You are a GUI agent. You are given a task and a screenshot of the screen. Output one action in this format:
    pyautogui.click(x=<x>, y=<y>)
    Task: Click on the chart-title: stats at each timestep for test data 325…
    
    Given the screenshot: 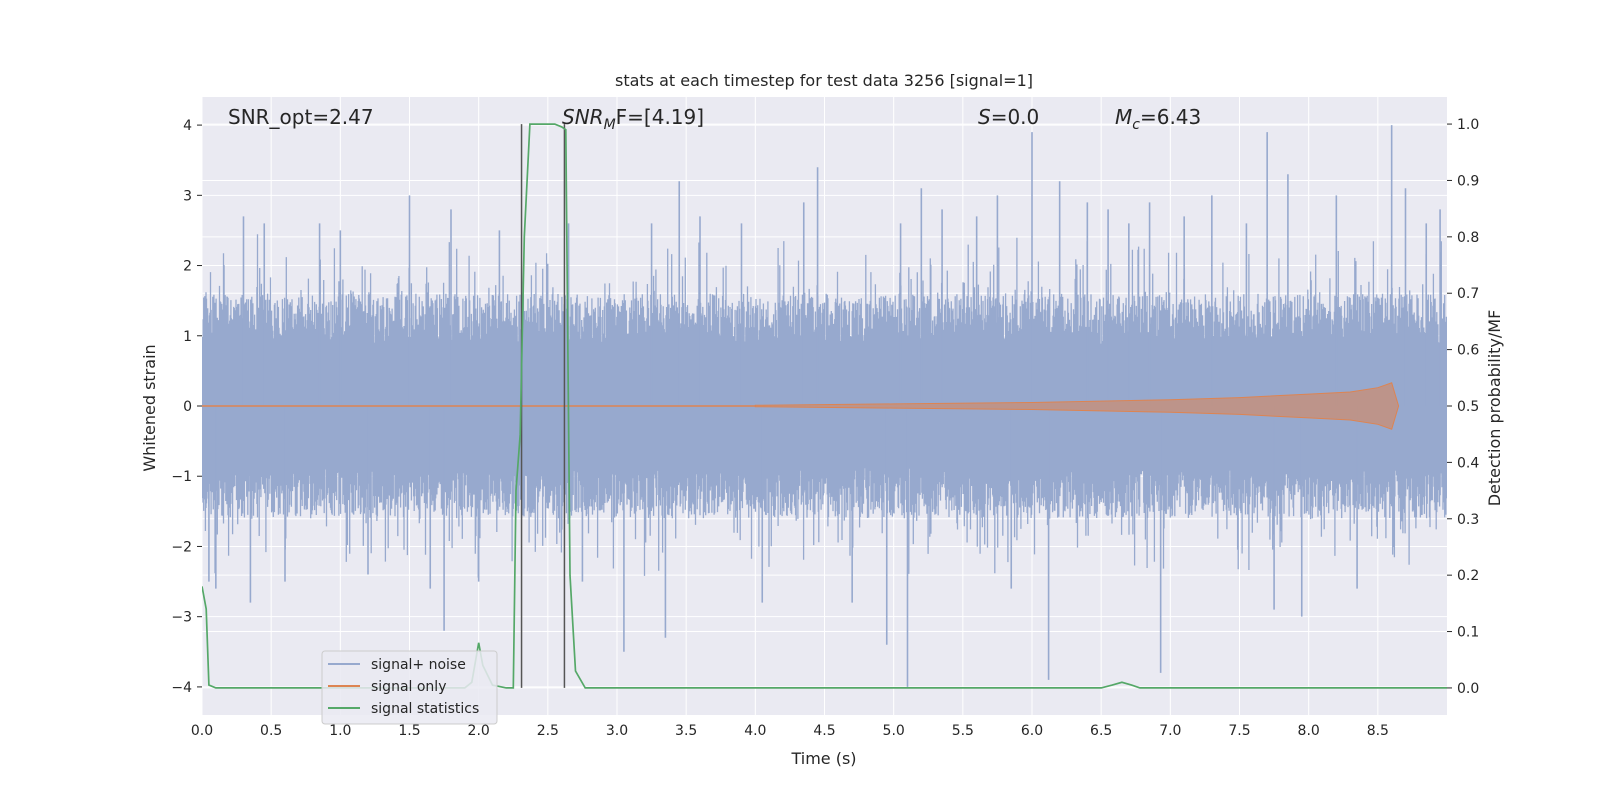 What is the action you would take?
    pyautogui.click(x=824, y=80)
    